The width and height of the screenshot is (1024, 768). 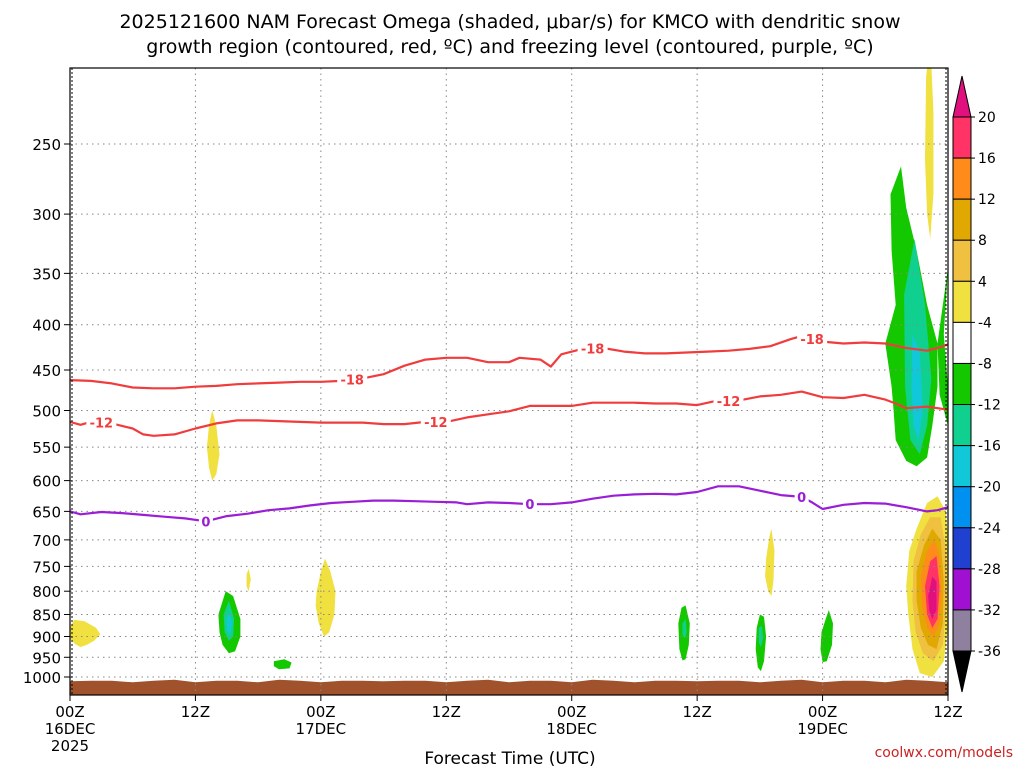 I want to click on x-tick-label-0-2: 16DEC, so click(x=70, y=729).